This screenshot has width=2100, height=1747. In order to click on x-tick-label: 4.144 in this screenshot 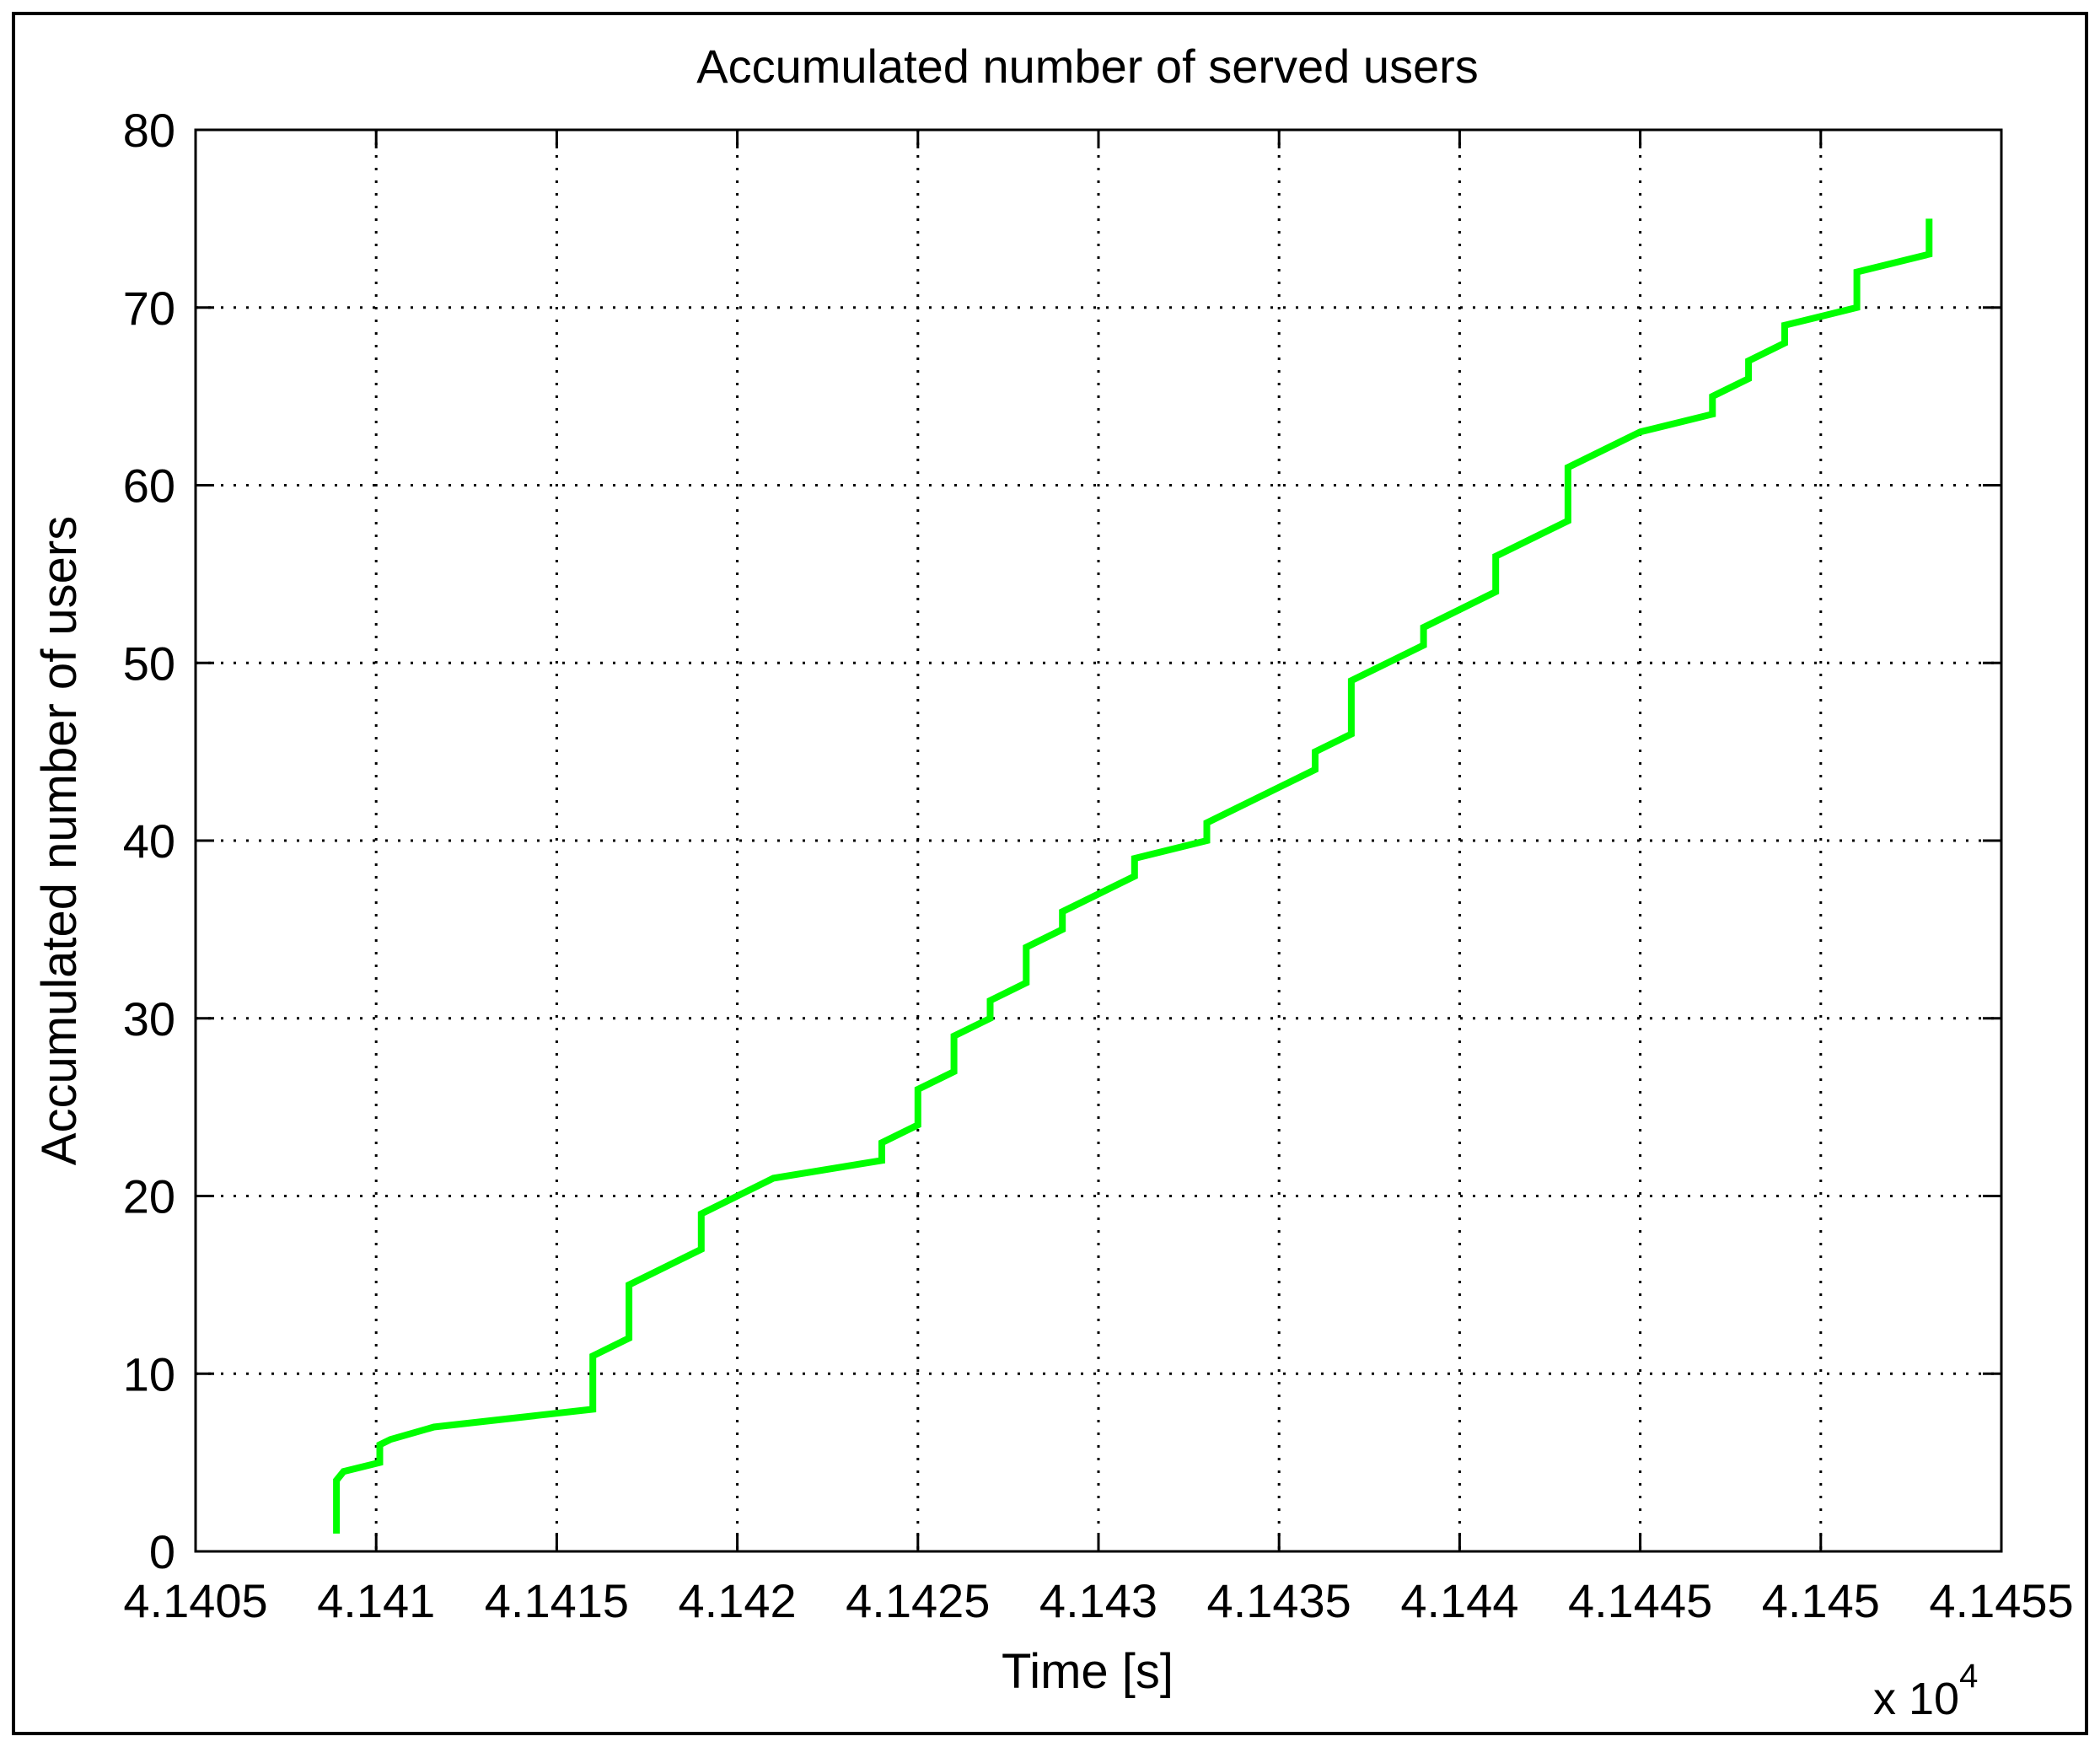, I will do `click(1459, 1600)`.